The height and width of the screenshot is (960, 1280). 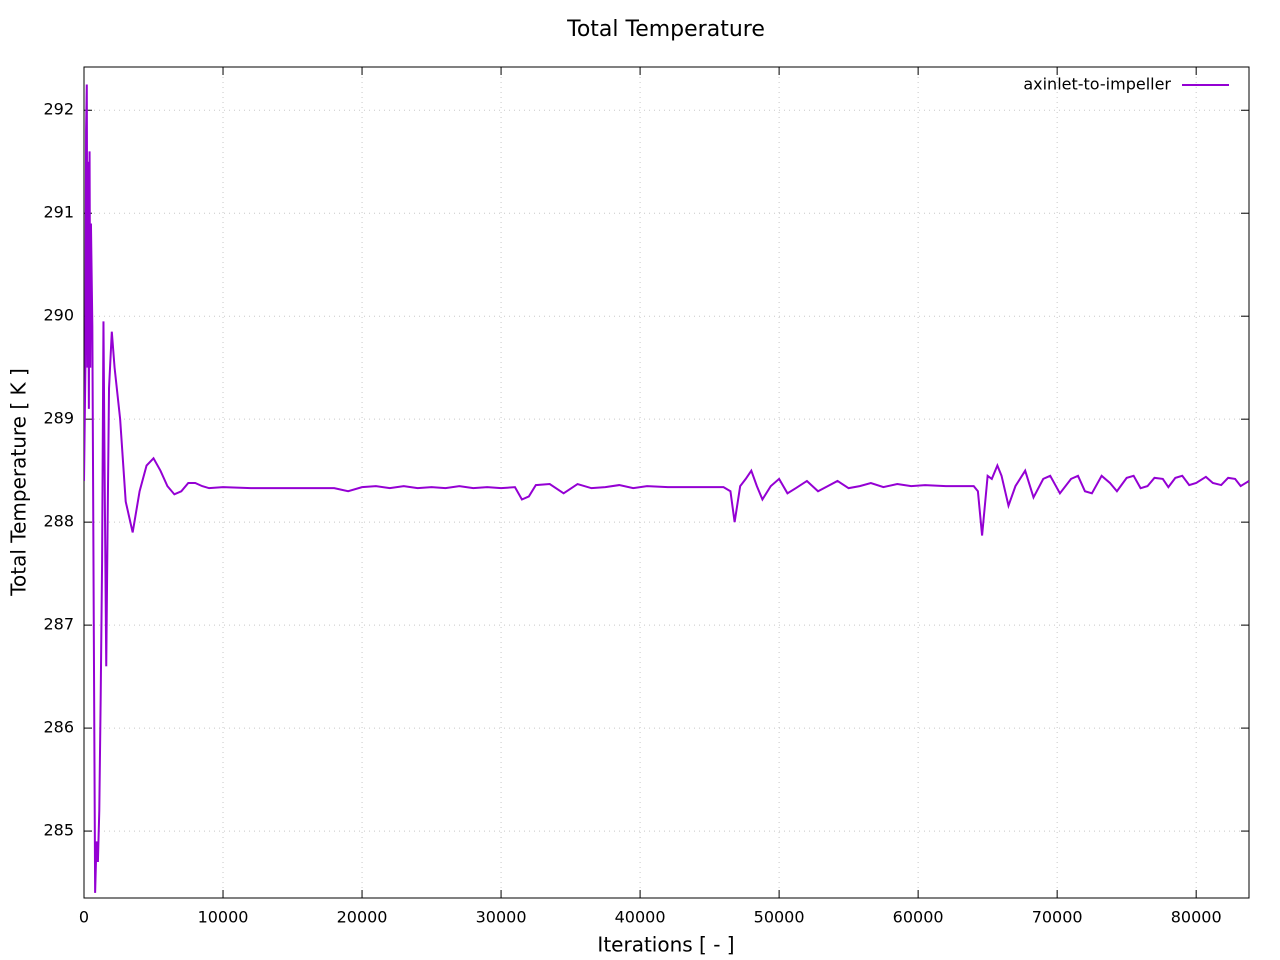 What do you see at coordinates (58, 212) in the screenshot?
I see `y-tick-label: 291` at bounding box center [58, 212].